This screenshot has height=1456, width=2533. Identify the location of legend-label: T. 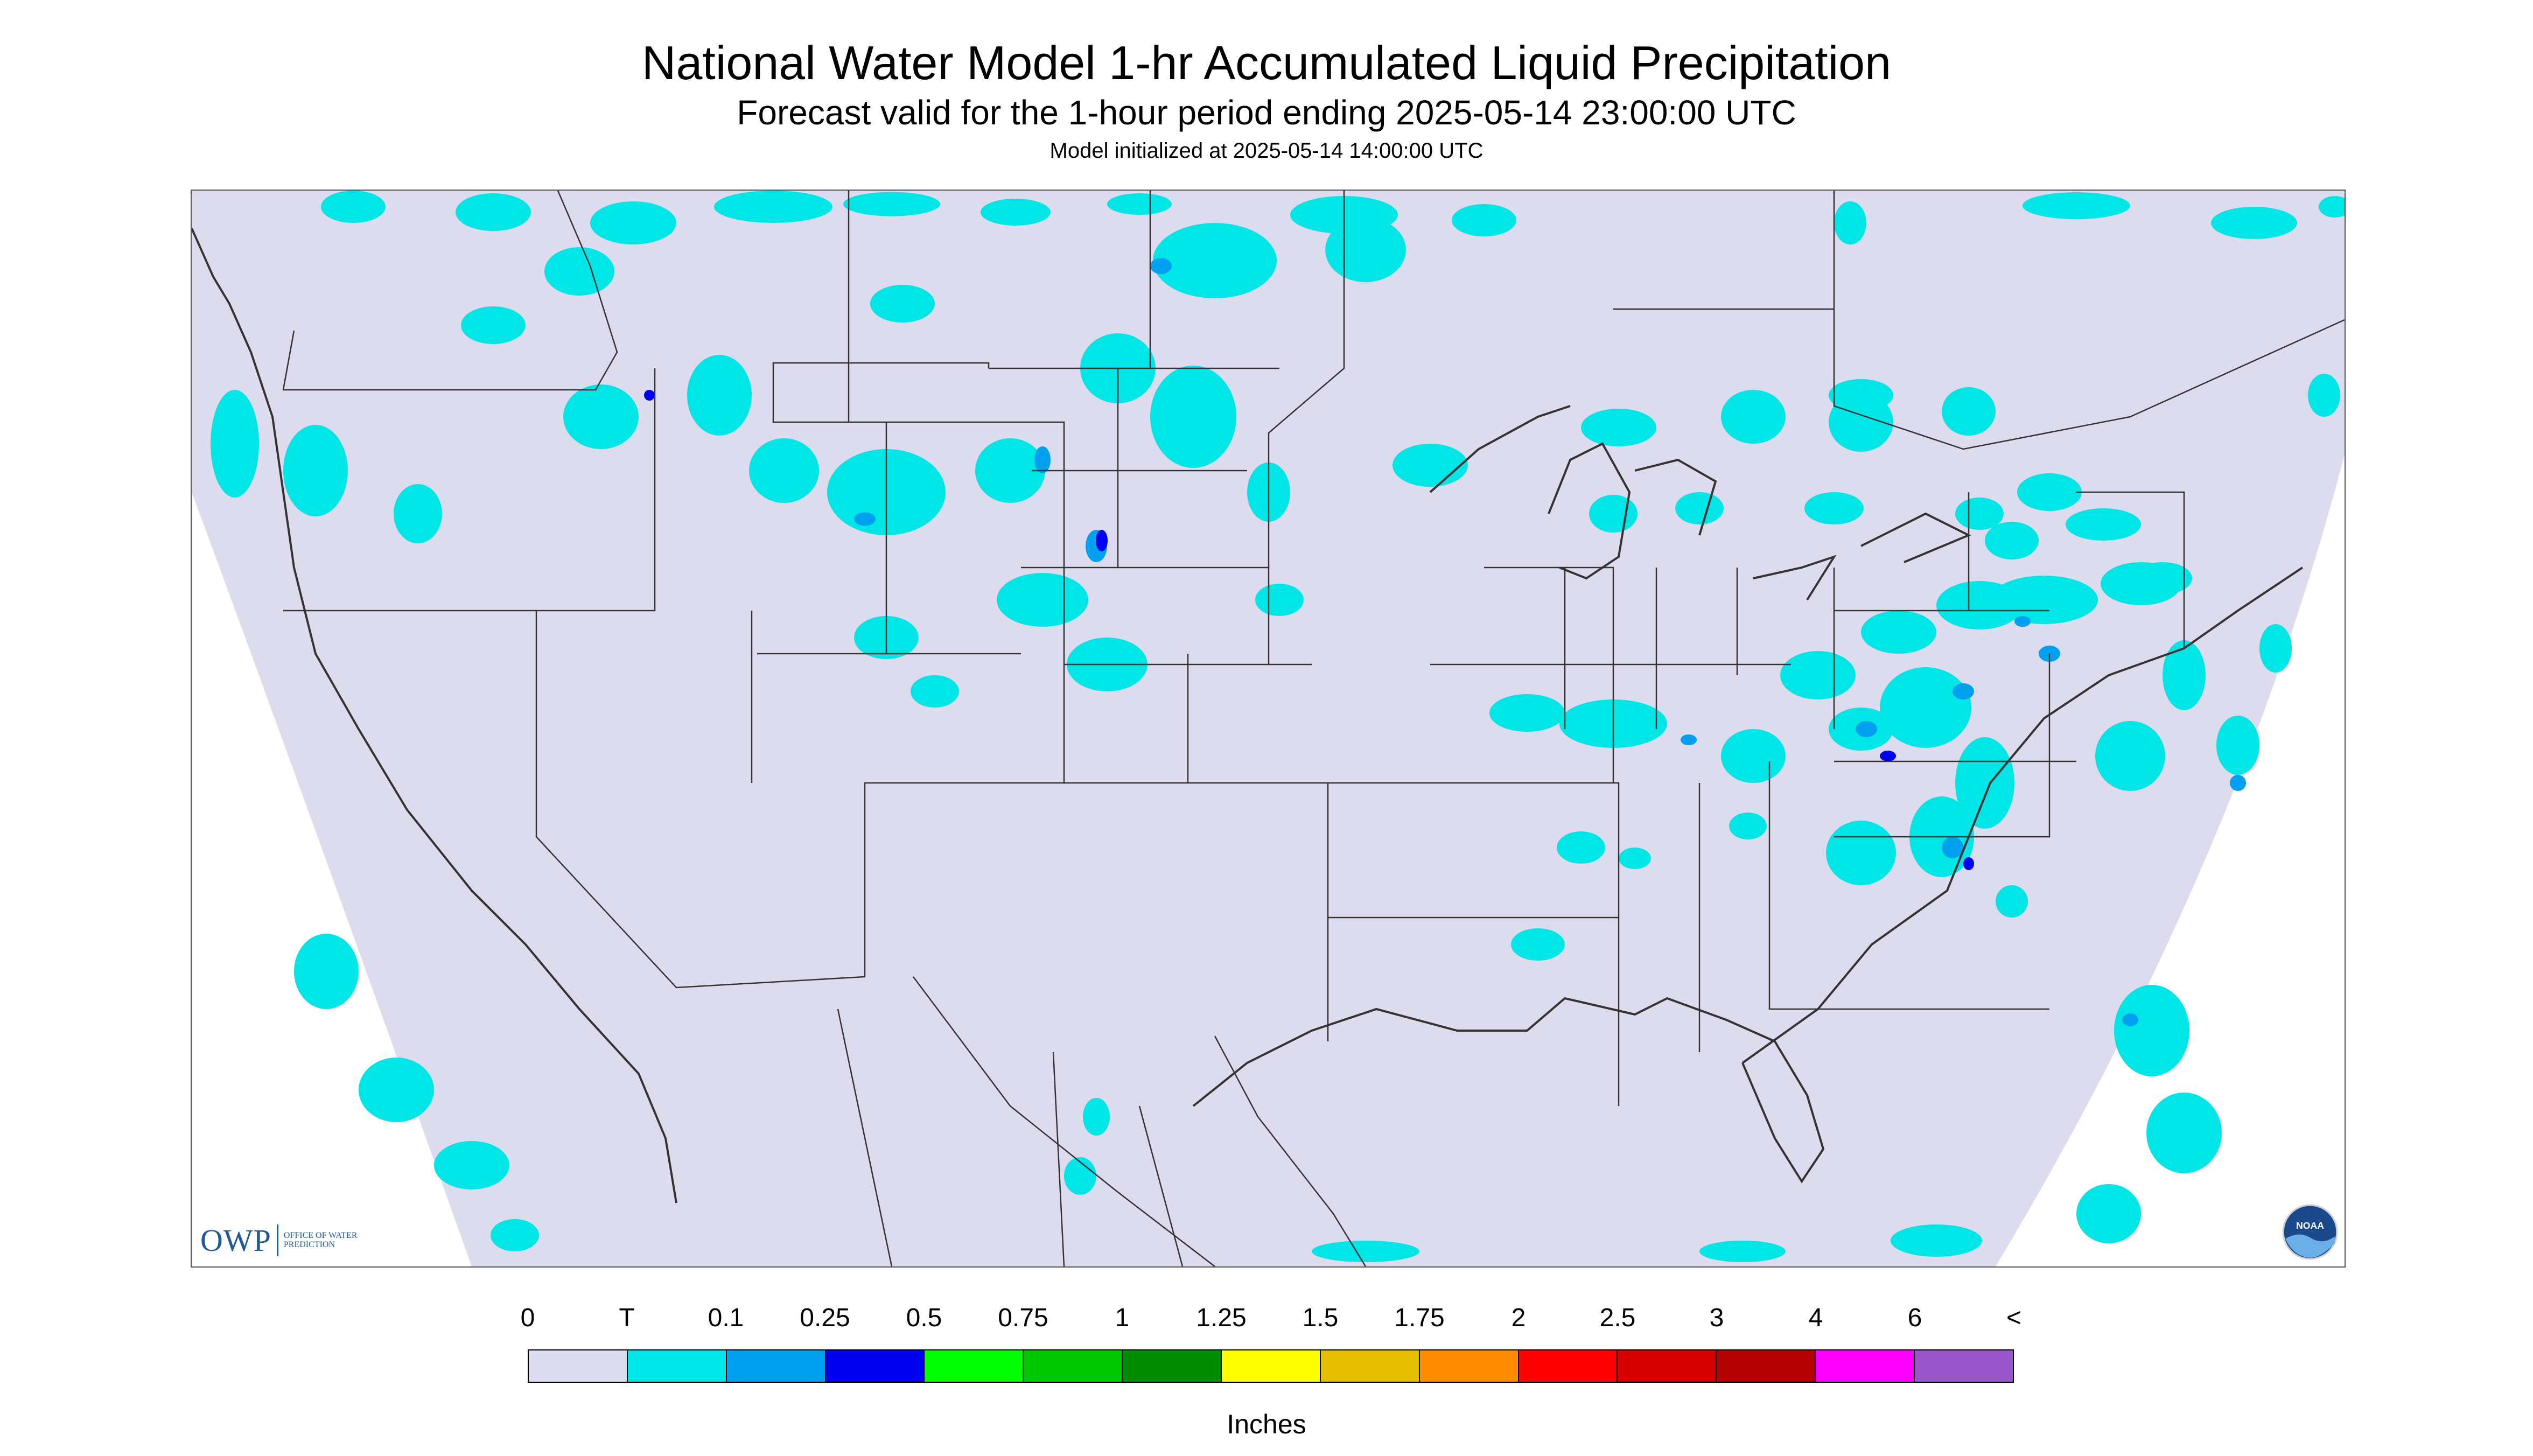
(627, 1318).